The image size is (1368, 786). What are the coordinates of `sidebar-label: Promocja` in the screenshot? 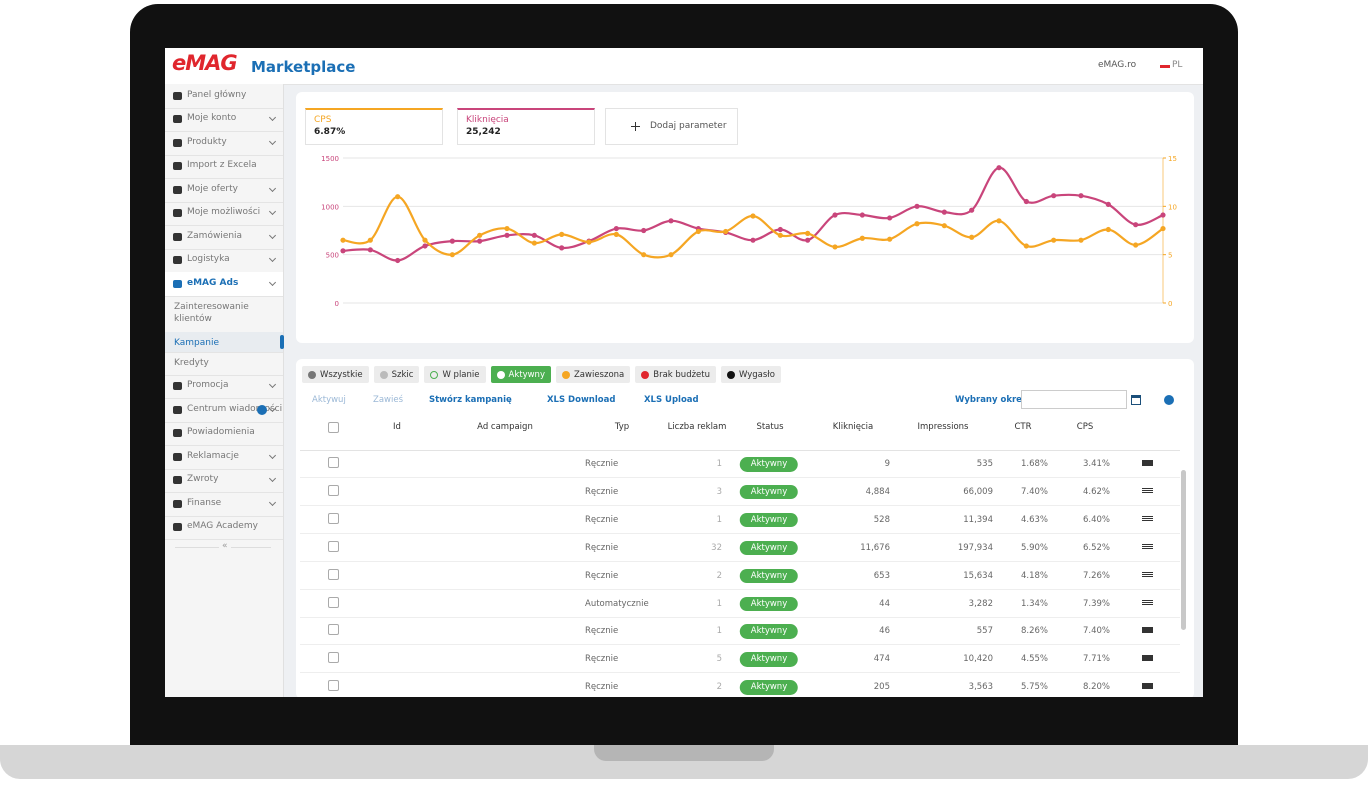 It's located at (208, 385).